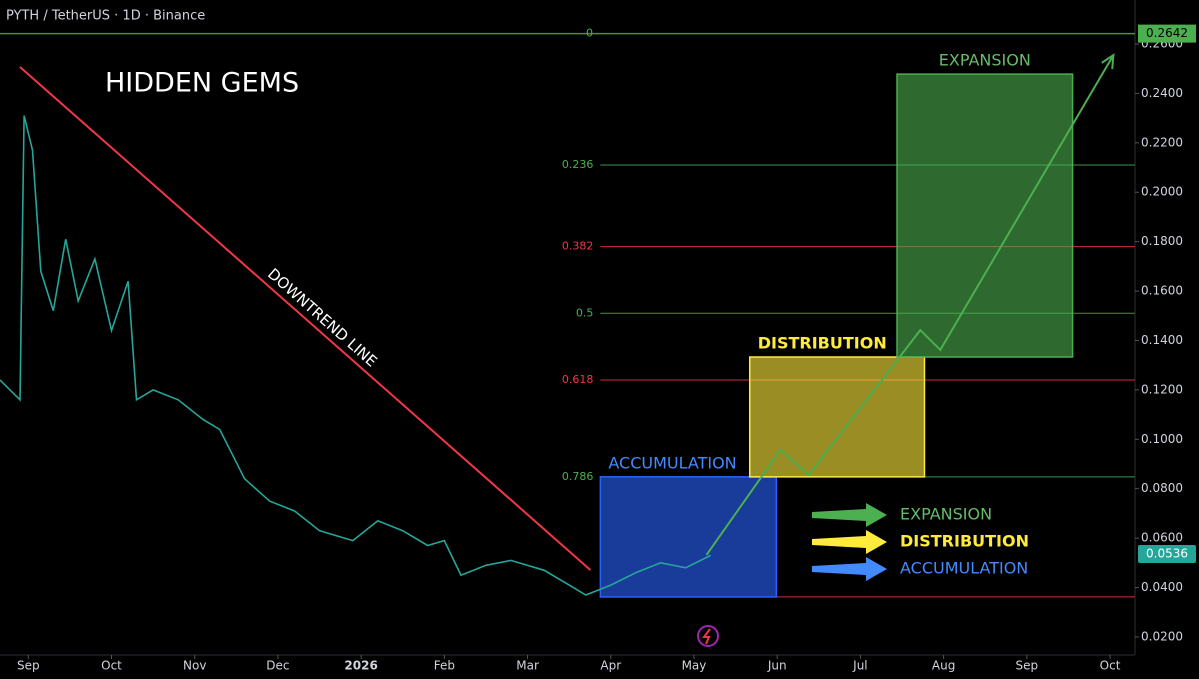  I want to click on y-tick-label: 0.1400, so click(1162, 340).